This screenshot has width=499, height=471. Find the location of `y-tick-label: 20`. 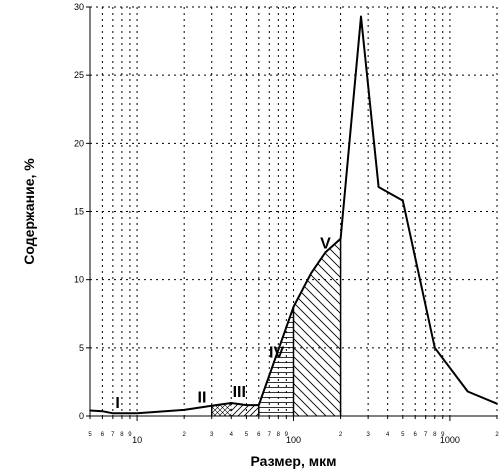

y-tick-label: 20 is located at coordinates (79, 143).